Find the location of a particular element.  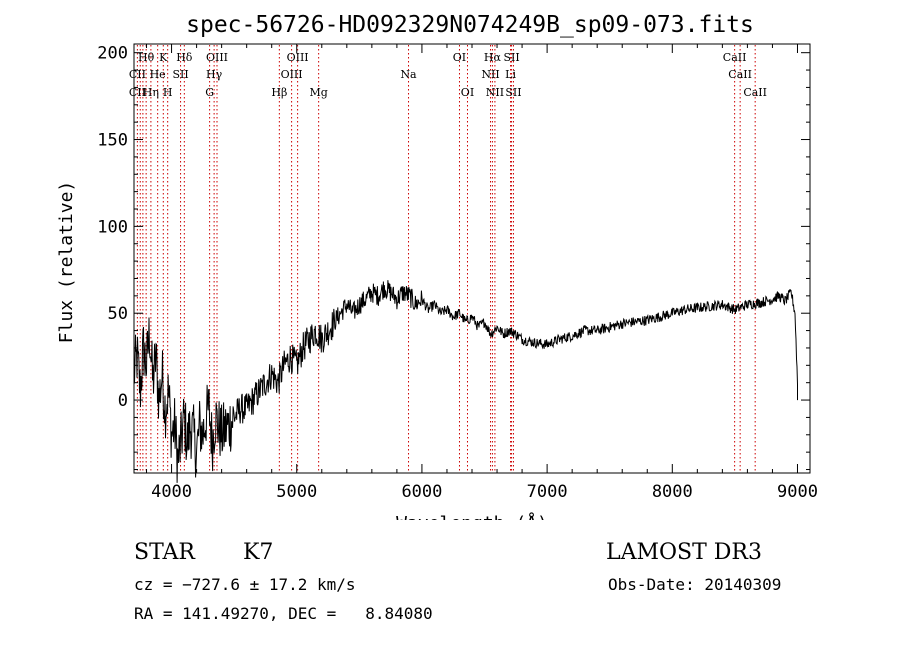

survey-name: LAMOST DR3 is located at coordinates (684, 552).